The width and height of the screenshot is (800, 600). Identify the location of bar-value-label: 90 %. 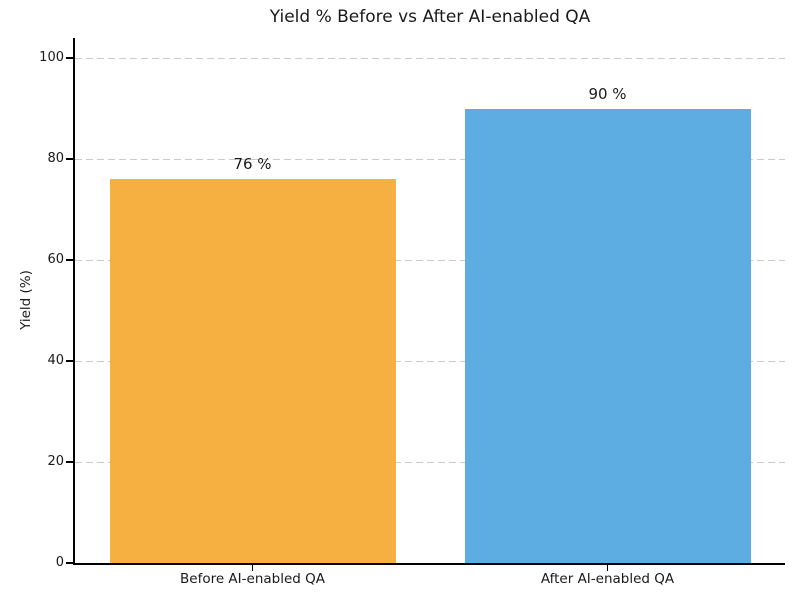
(607, 93).